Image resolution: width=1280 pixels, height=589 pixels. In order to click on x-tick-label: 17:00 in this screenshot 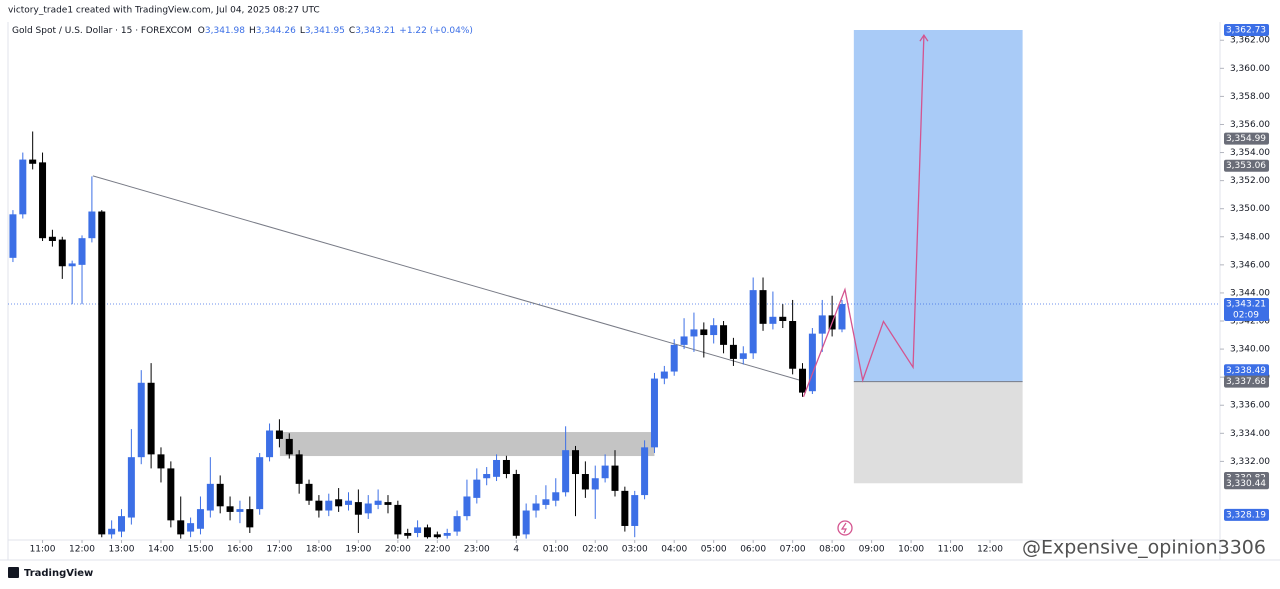, I will do `click(279, 550)`.